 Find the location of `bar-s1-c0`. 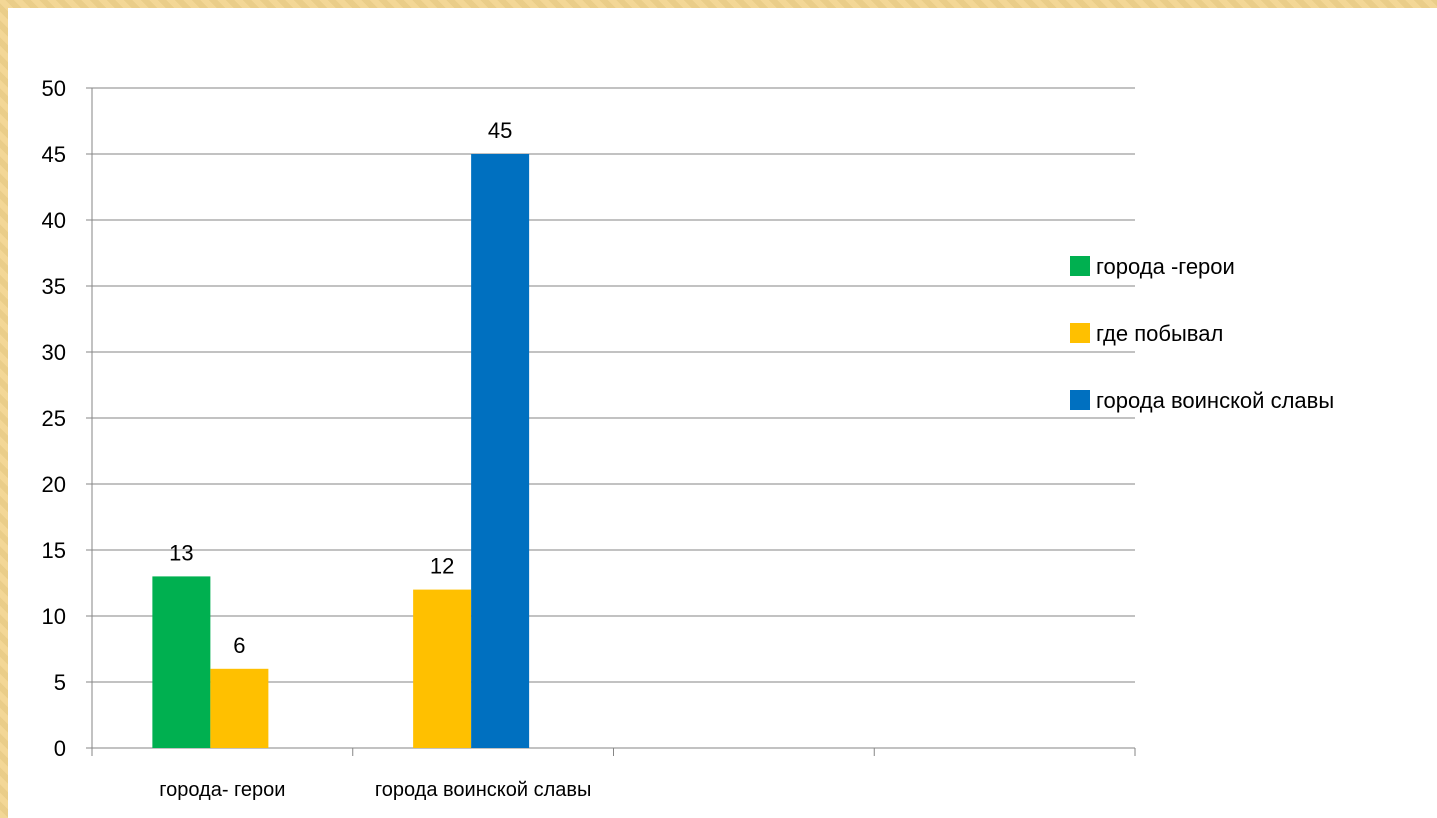

bar-s1-c0 is located at coordinates (239, 708).